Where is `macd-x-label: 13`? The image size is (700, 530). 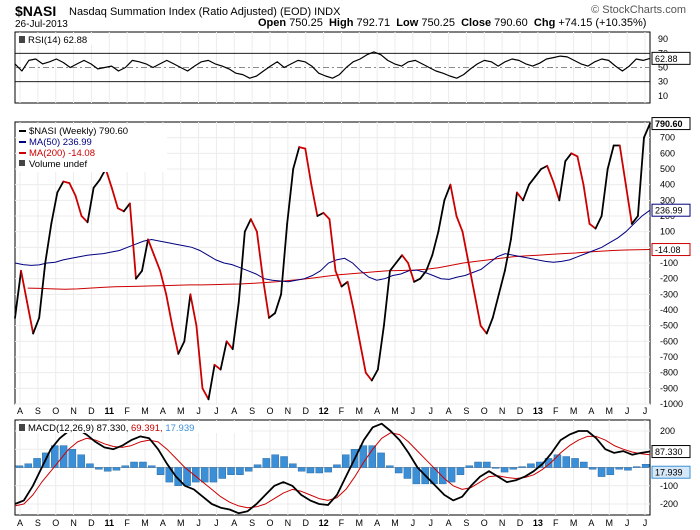 macd-x-label: 13 is located at coordinates (538, 523).